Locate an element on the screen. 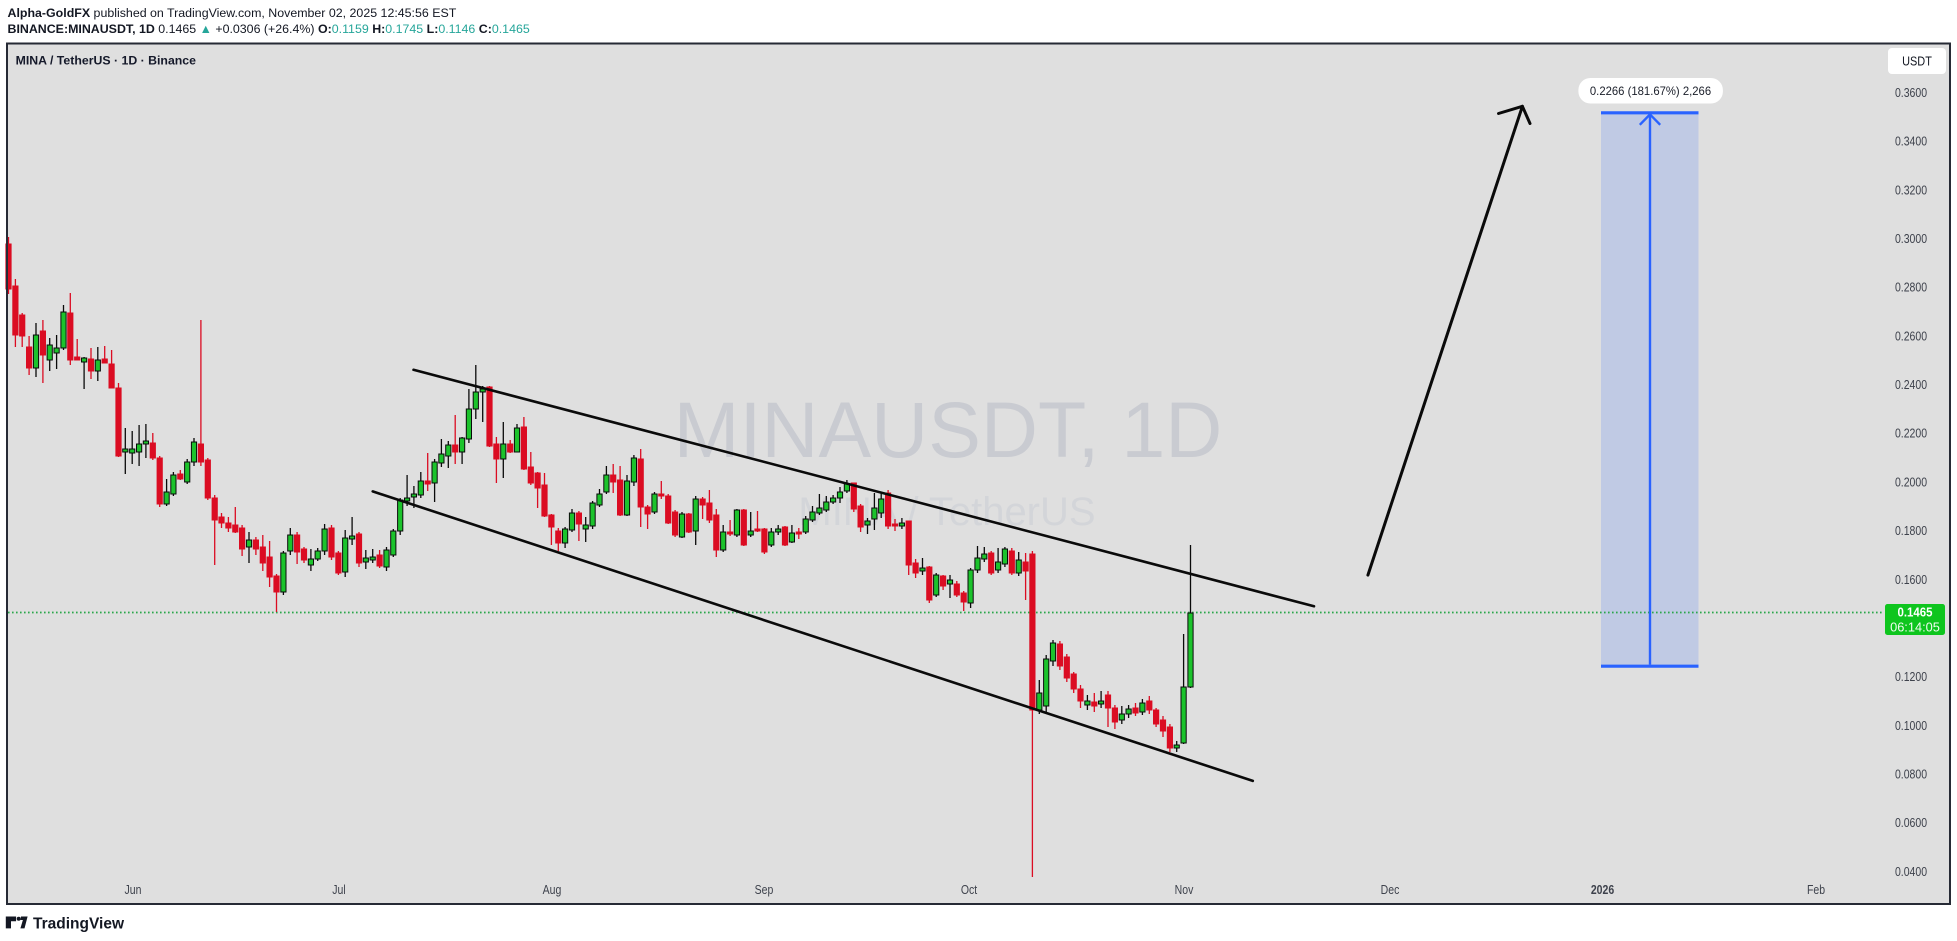 Image resolution: width=1957 pixels, height=941 pixels. svg-text: 2026 is located at coordinates (1602, 890).